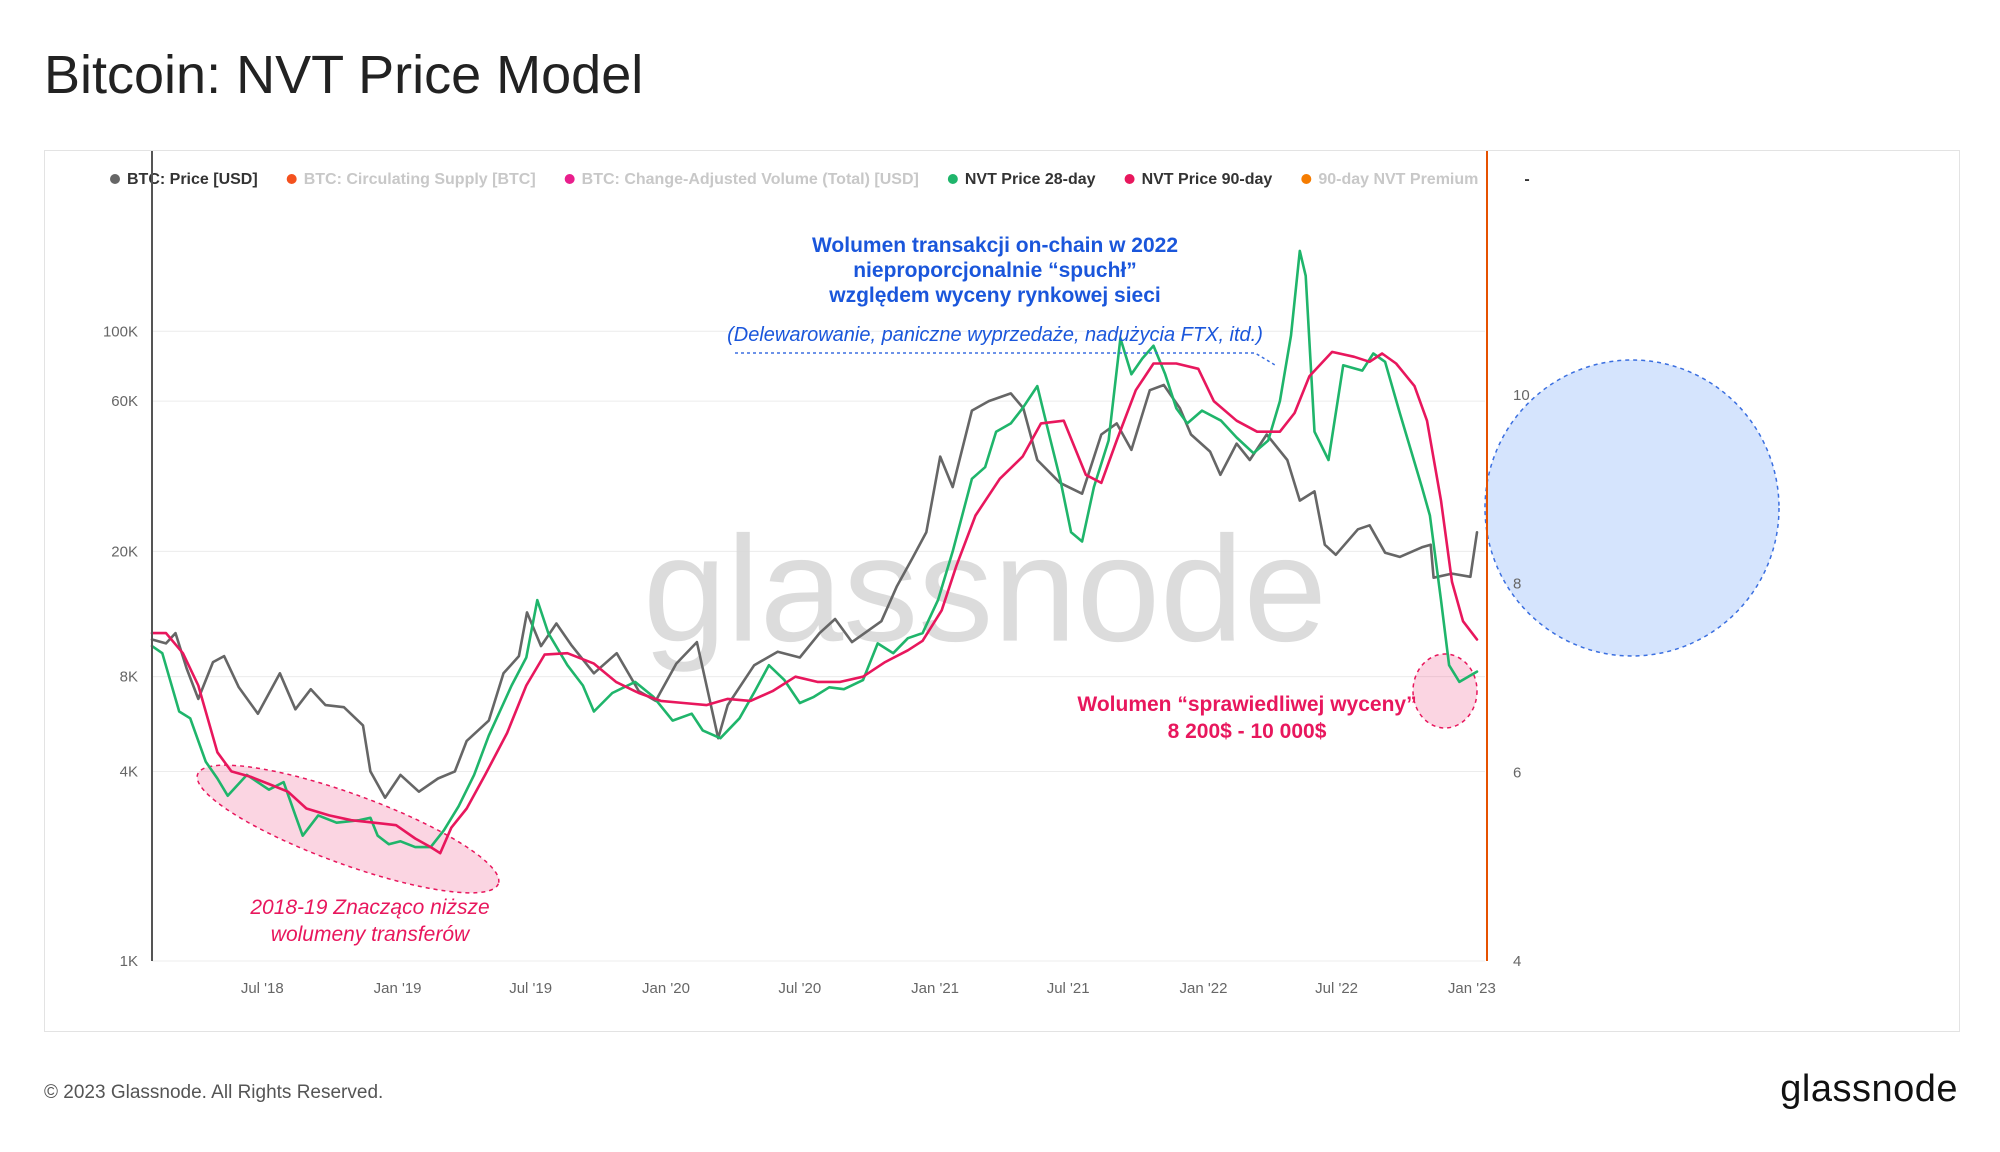 This screenshot has width=2000, height=1152. What do you see at coordinates (1336, 988) in the screenshot?
I see `x-tick-label: Jul '22` at bounding box center [1336, 988].